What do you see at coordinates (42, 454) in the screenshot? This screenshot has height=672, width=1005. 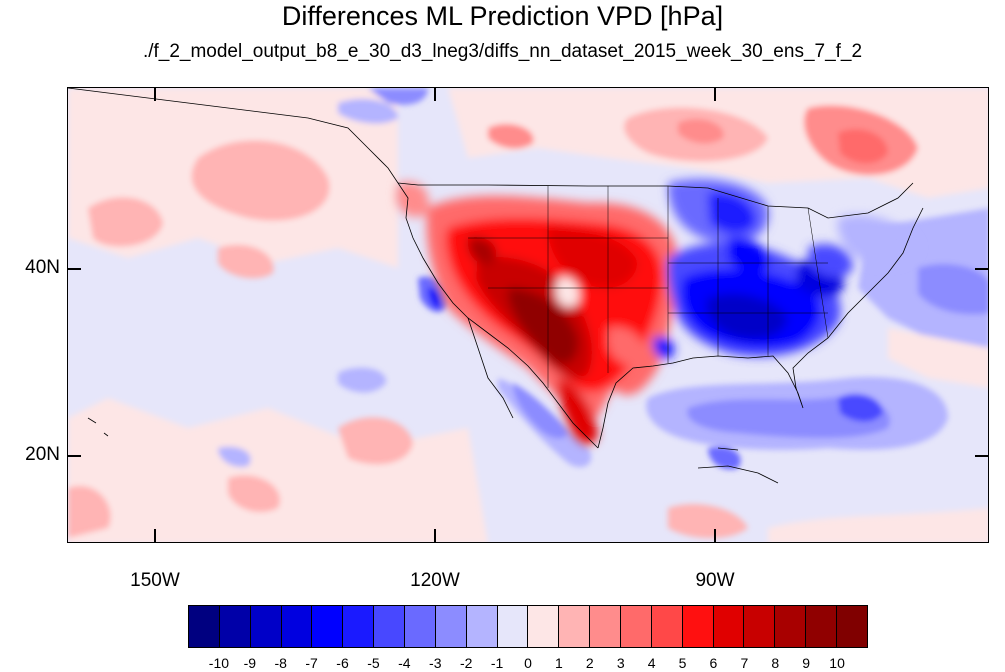 I see `lat-label-20n: 20N` at bounding box center [42, 454].